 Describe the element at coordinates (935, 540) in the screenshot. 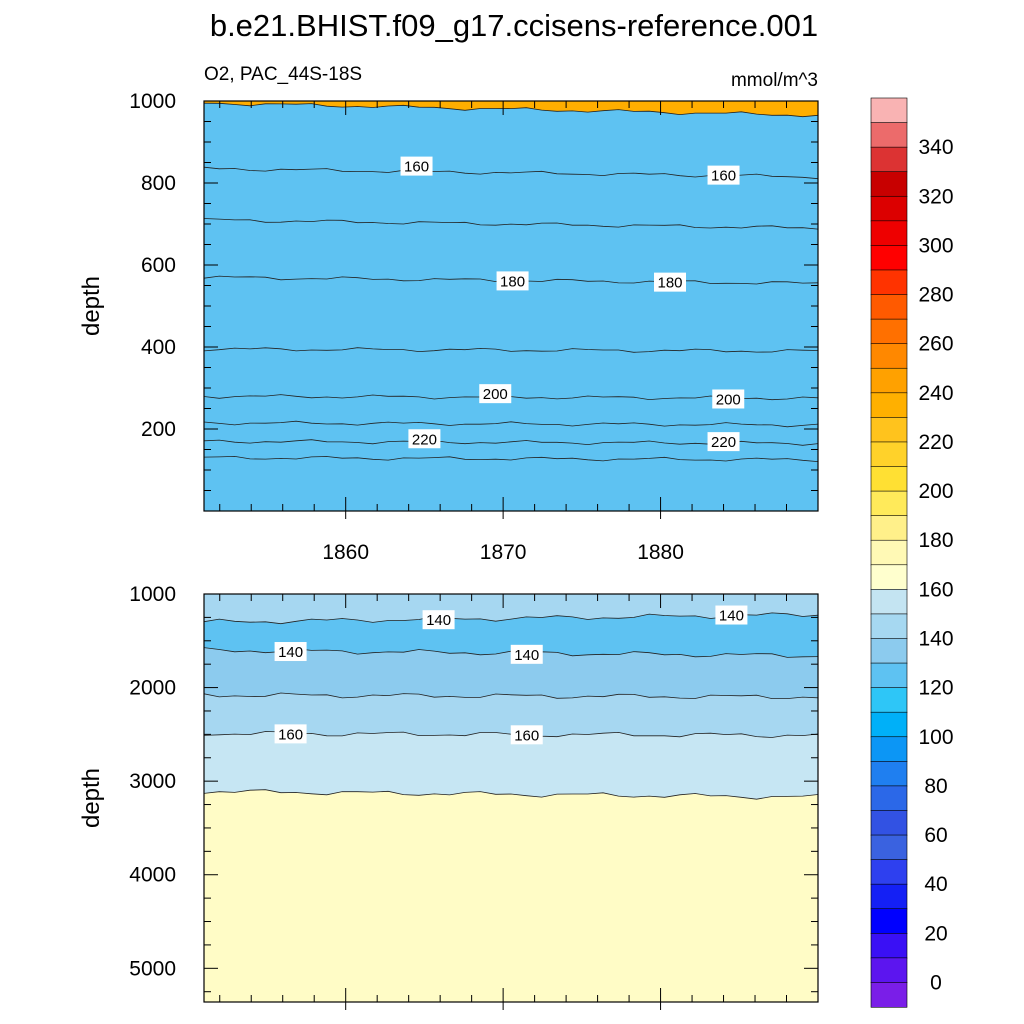

I see `colorbar-label: 180` at that location.